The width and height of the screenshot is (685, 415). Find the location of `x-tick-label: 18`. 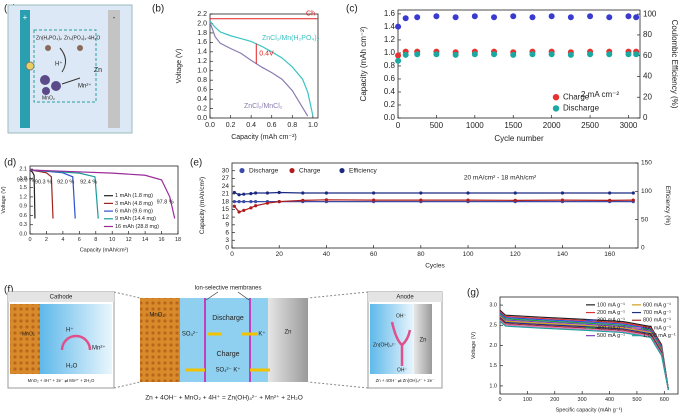

x-tick-label: 18 is located at coordinates (178, 240).